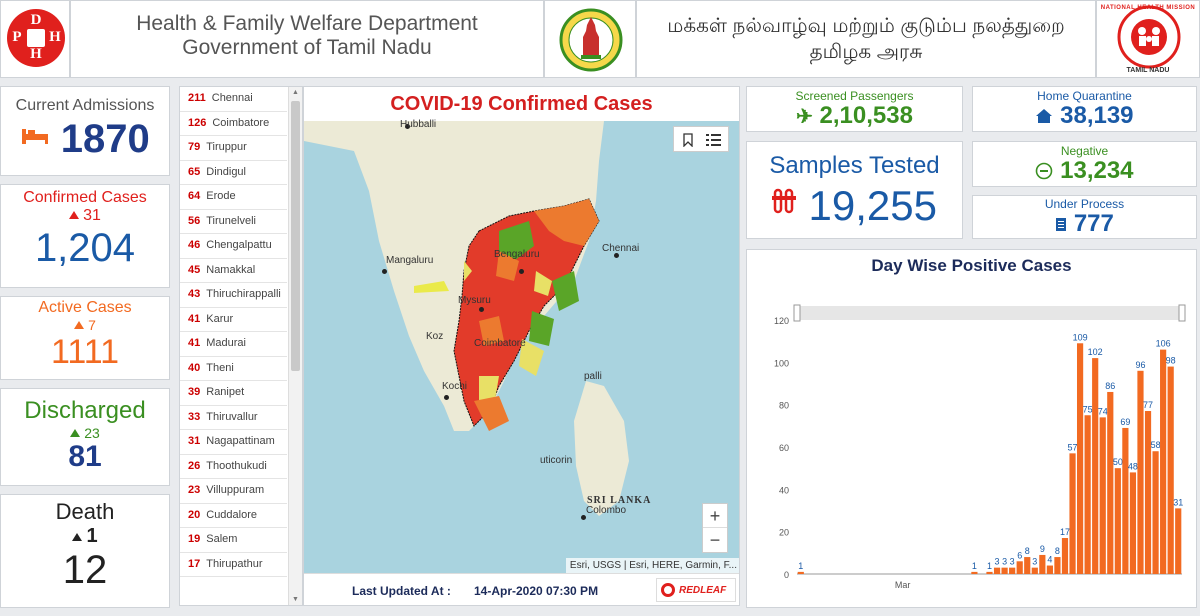 The width and height of the screenshot is (1200, 616). What do you see at coordinates (233, 344) in the screenshot?
I see `district-row: 41 Madurai` at bounding box center [233, 344].